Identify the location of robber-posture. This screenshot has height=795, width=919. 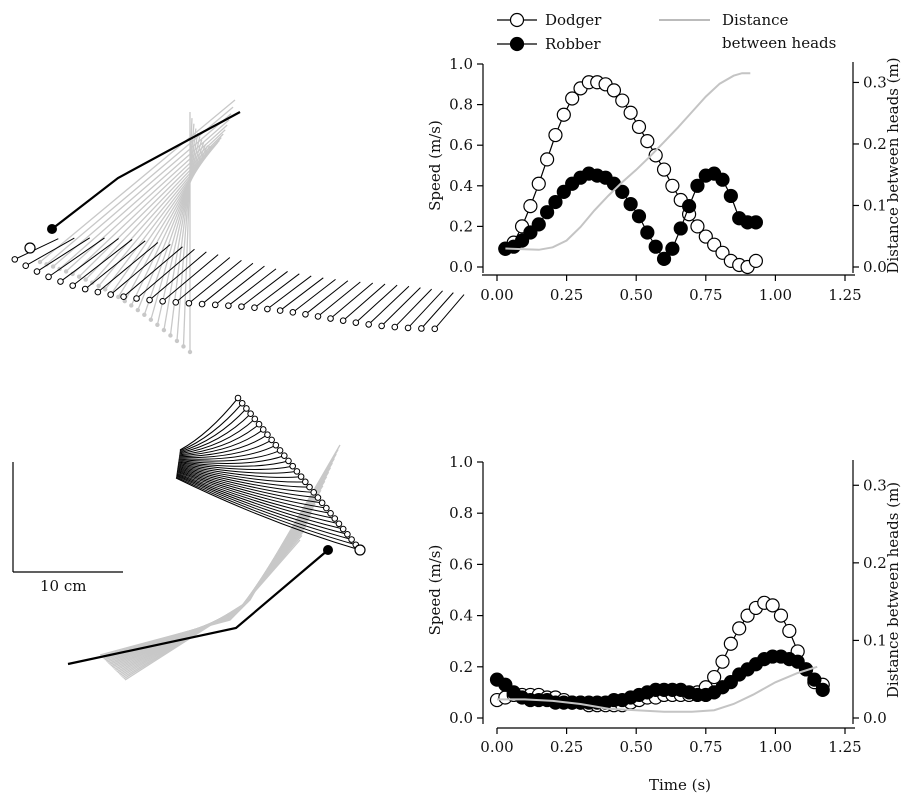
(146, 170).